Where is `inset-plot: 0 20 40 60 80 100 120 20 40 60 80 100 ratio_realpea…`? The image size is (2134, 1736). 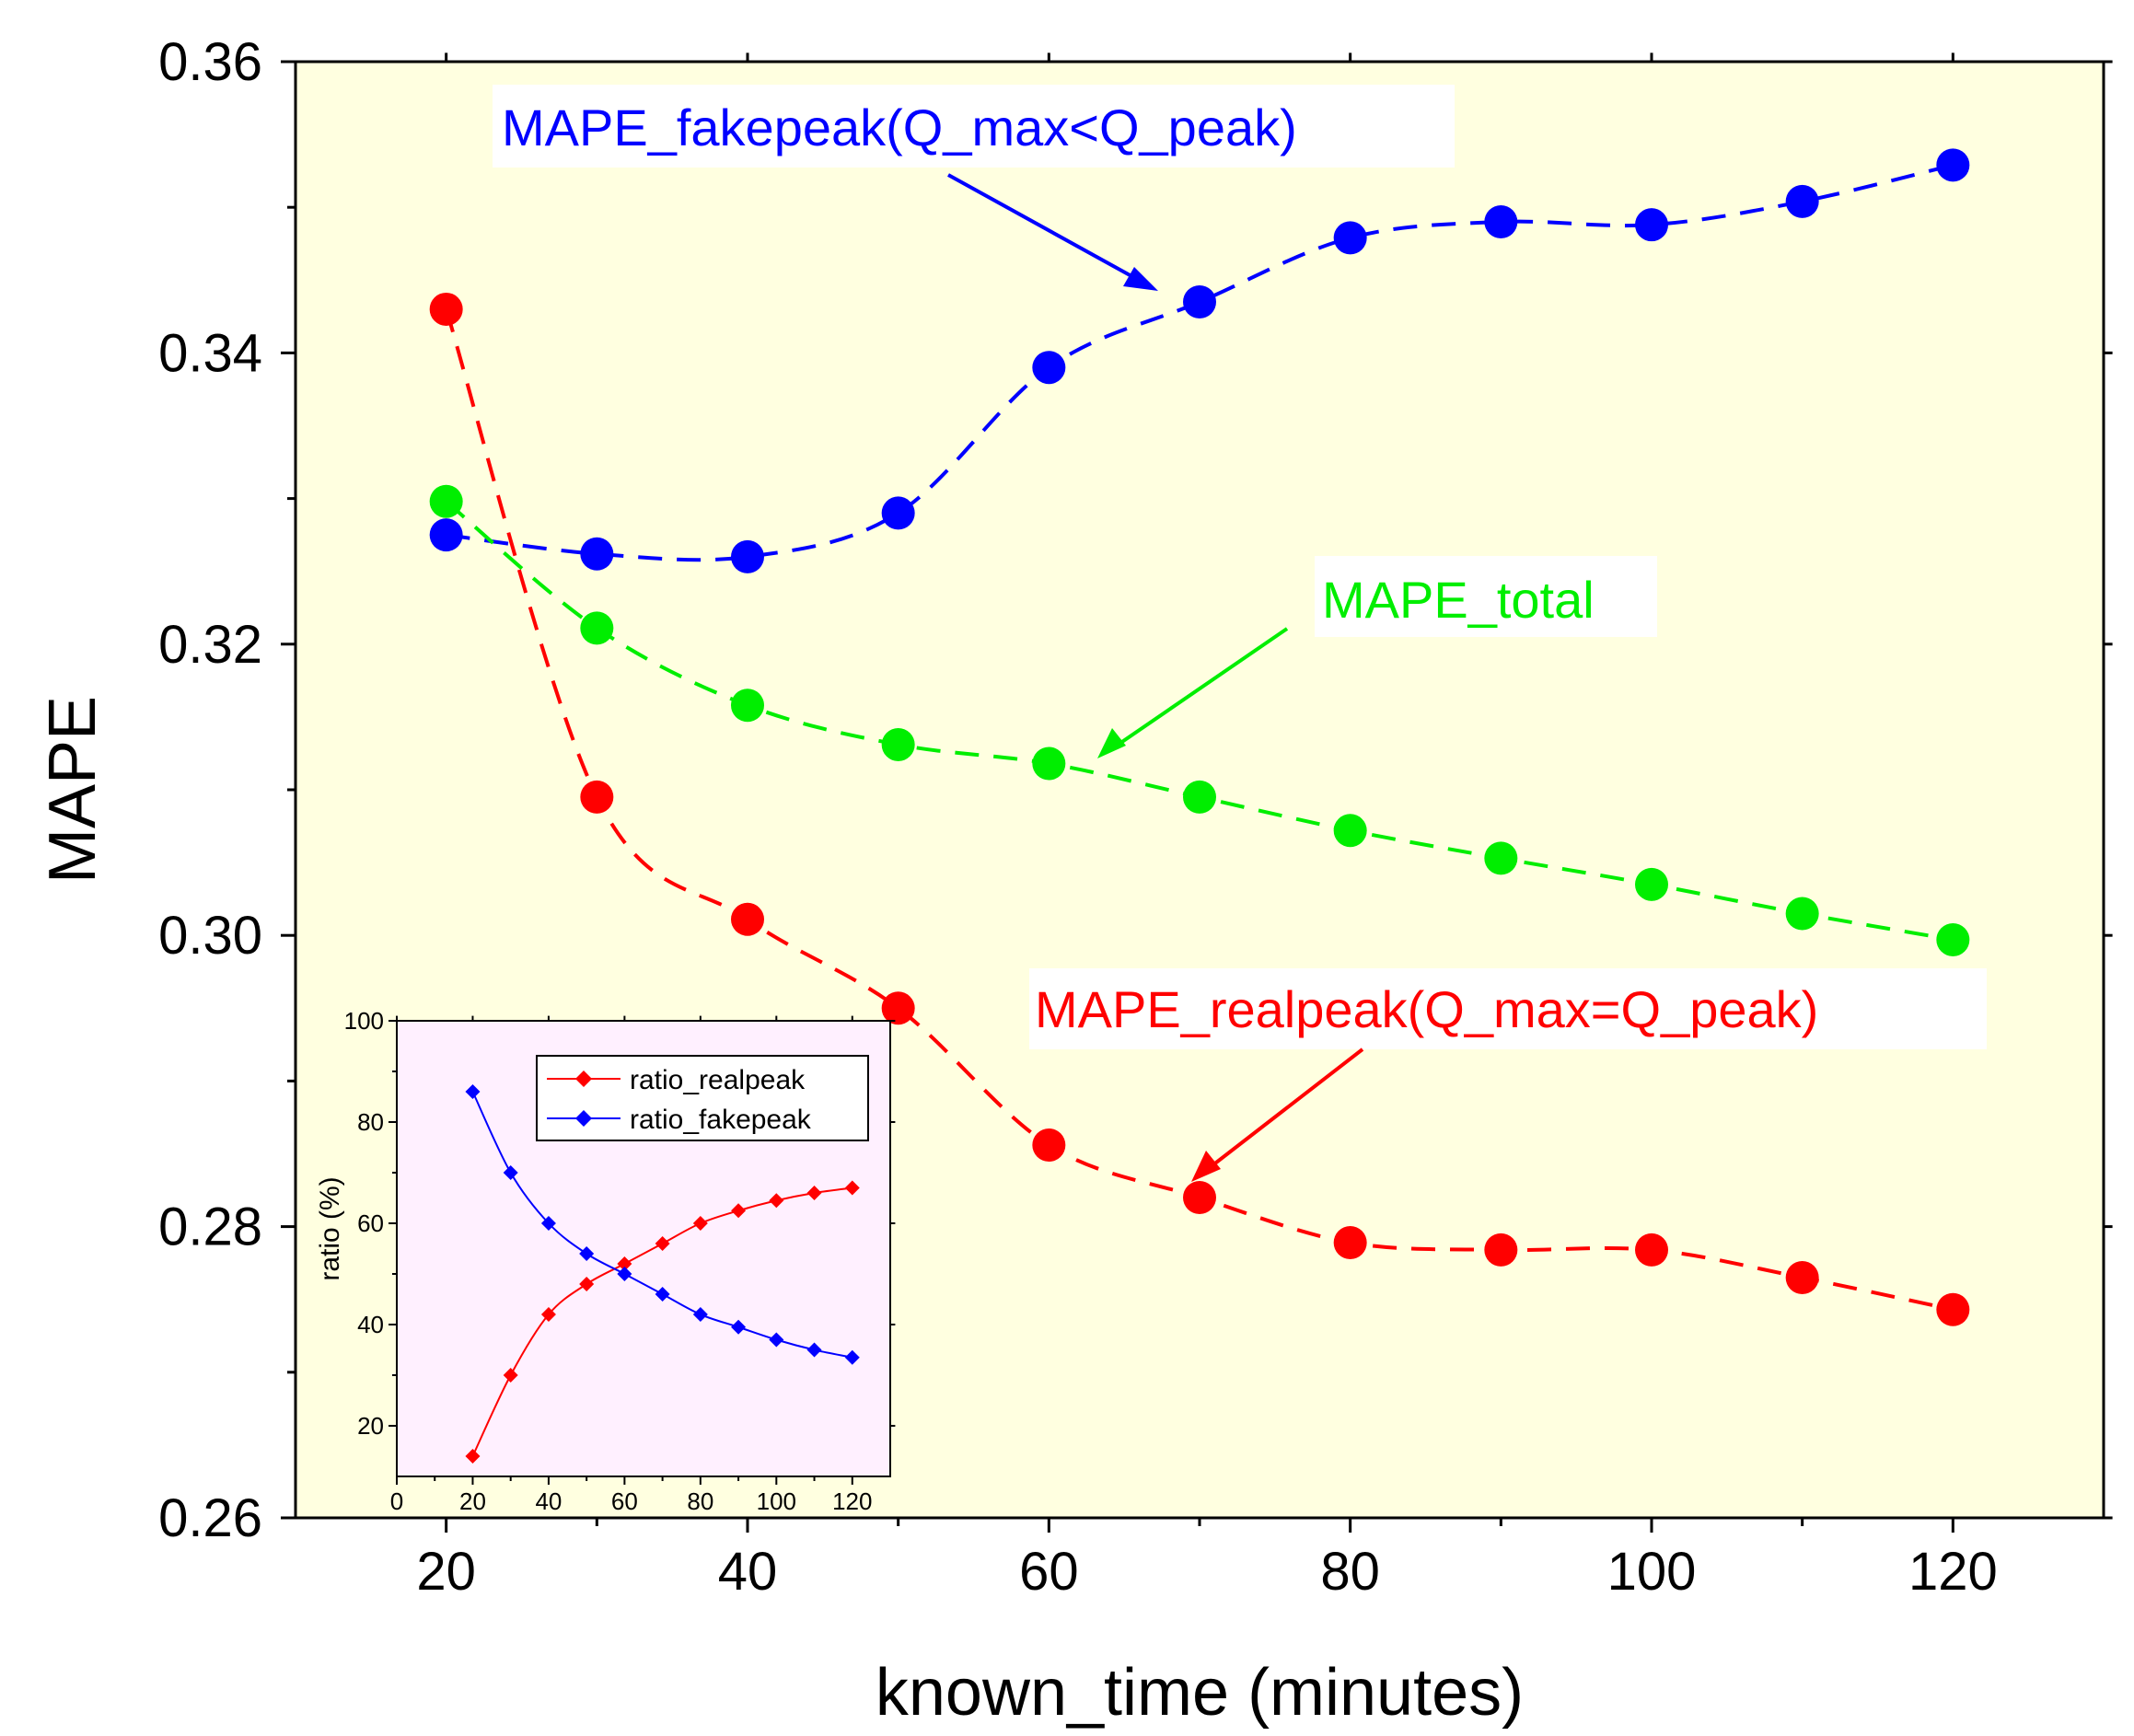
inset-plot: 0 20 40 60 80 100 120 20 40 60 80 100 ratio_realpea… is located at coordinates (606, 1261).